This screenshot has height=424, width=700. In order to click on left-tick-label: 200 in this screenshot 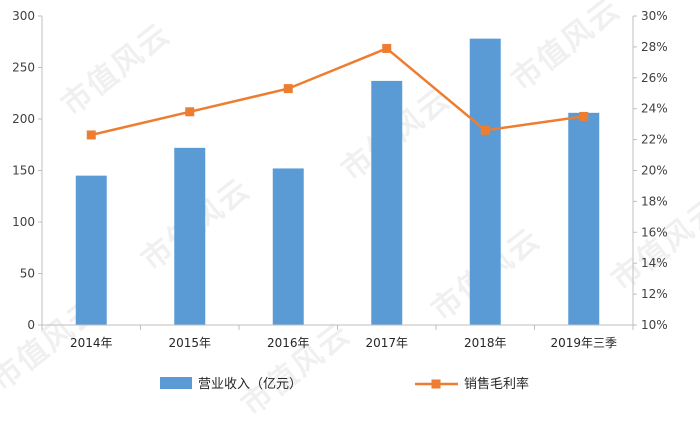, I will do `click(23, 119)`.